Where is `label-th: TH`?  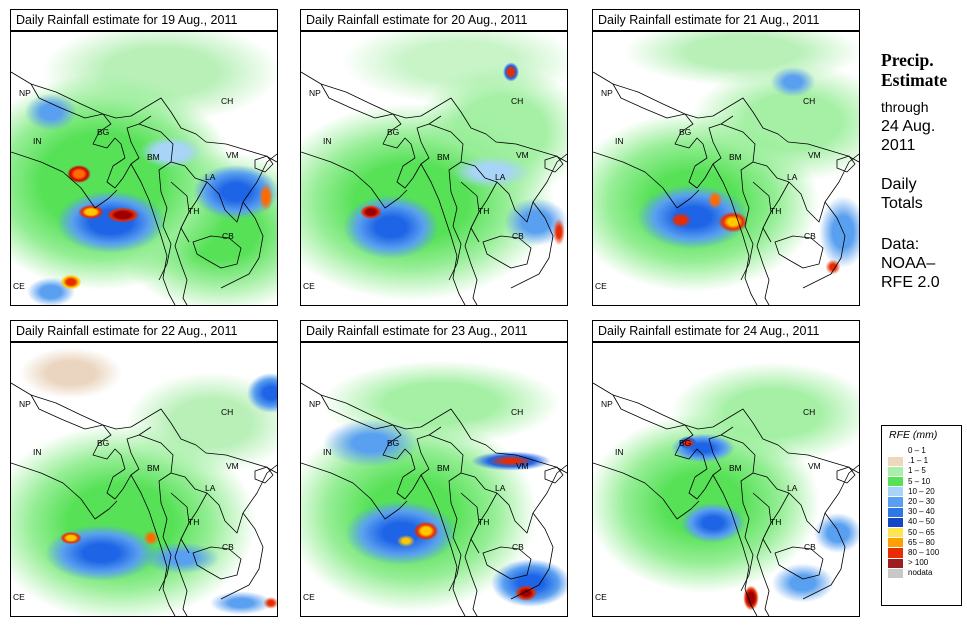
label-th: TH is located at coordinates (775, 211).